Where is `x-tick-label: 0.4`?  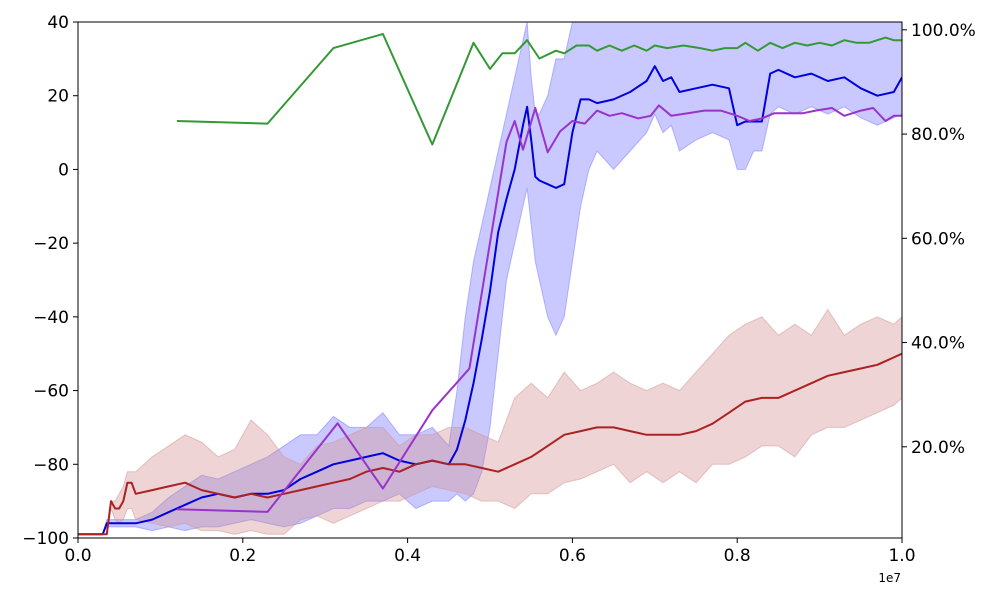 x-tick-label: 0.4 is located at coordinates (407, 556).